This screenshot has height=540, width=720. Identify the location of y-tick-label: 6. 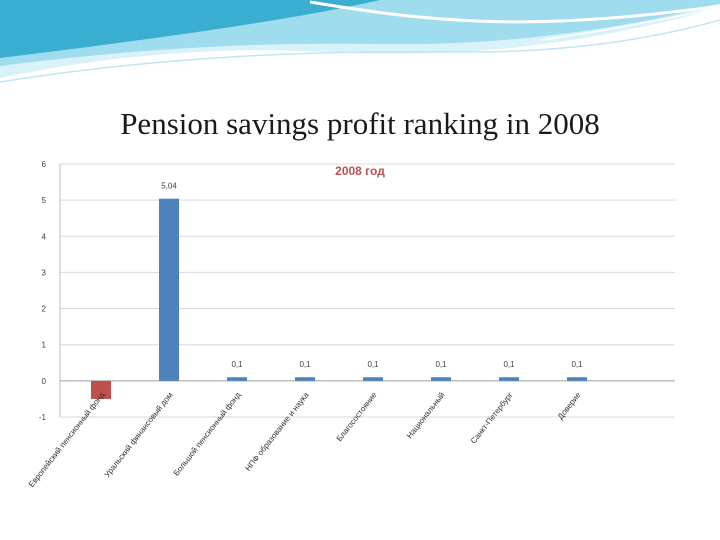
(44, 164).